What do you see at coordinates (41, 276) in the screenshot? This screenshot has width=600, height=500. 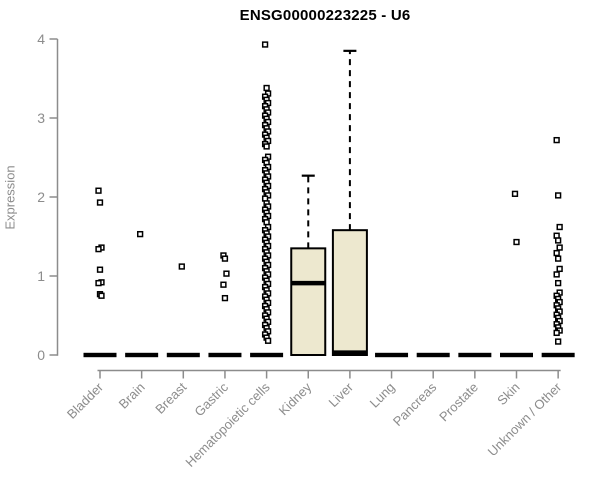 I see `y-tick-label: 1` at bounding box center [41, 276].